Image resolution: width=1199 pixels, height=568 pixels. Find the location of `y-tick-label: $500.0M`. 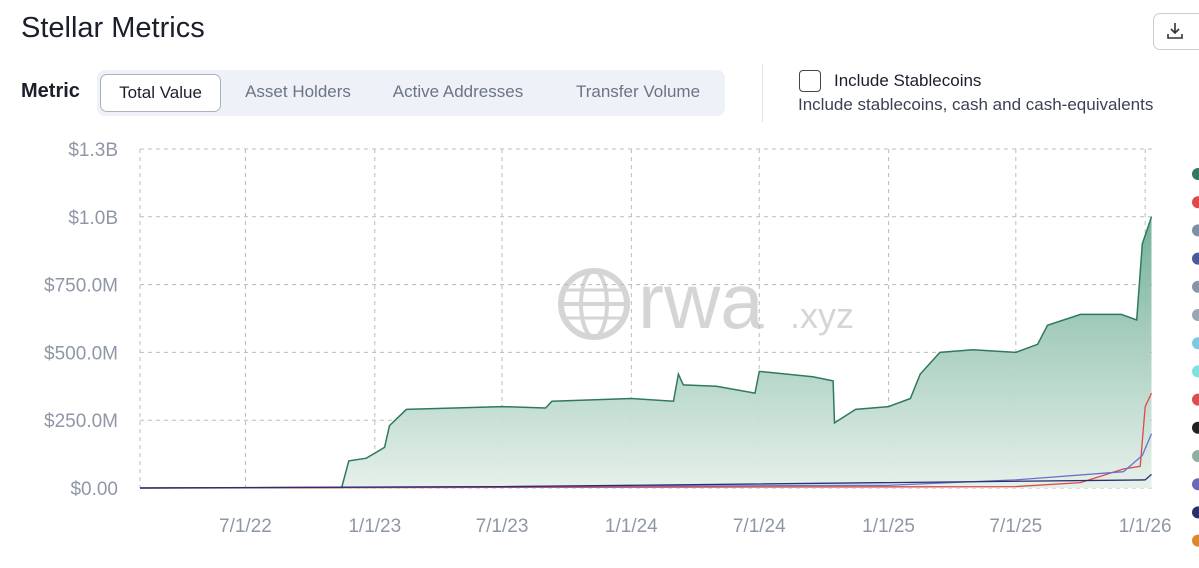

y-tick-label: $500.0M is located at coordinates (81, 353).